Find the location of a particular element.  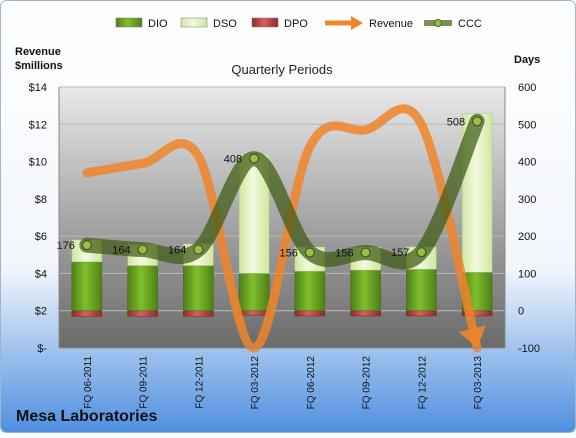

x-tick-label: FQ 09-2011 is located at coordinates (144, 382).